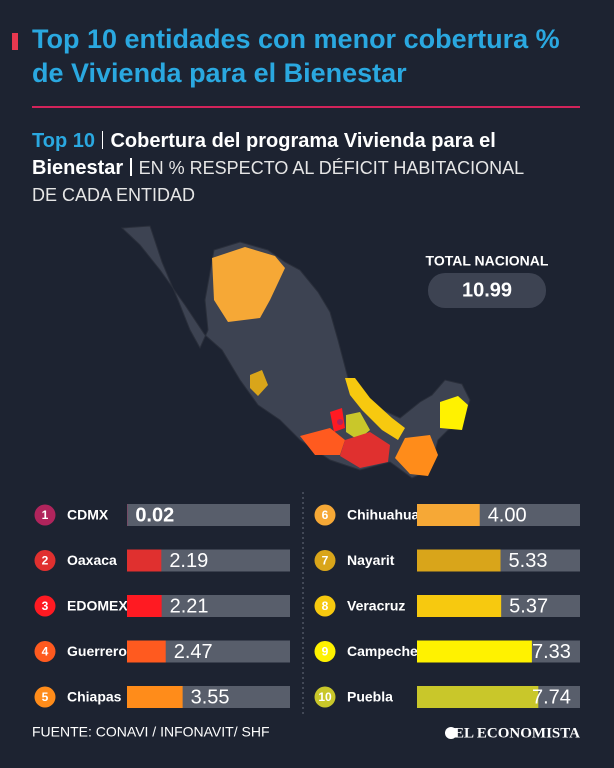 The image size is (614, 768). Describe the element at coordinates (365, 450) in the screenshot. I see `map-oaxaca` at that location.